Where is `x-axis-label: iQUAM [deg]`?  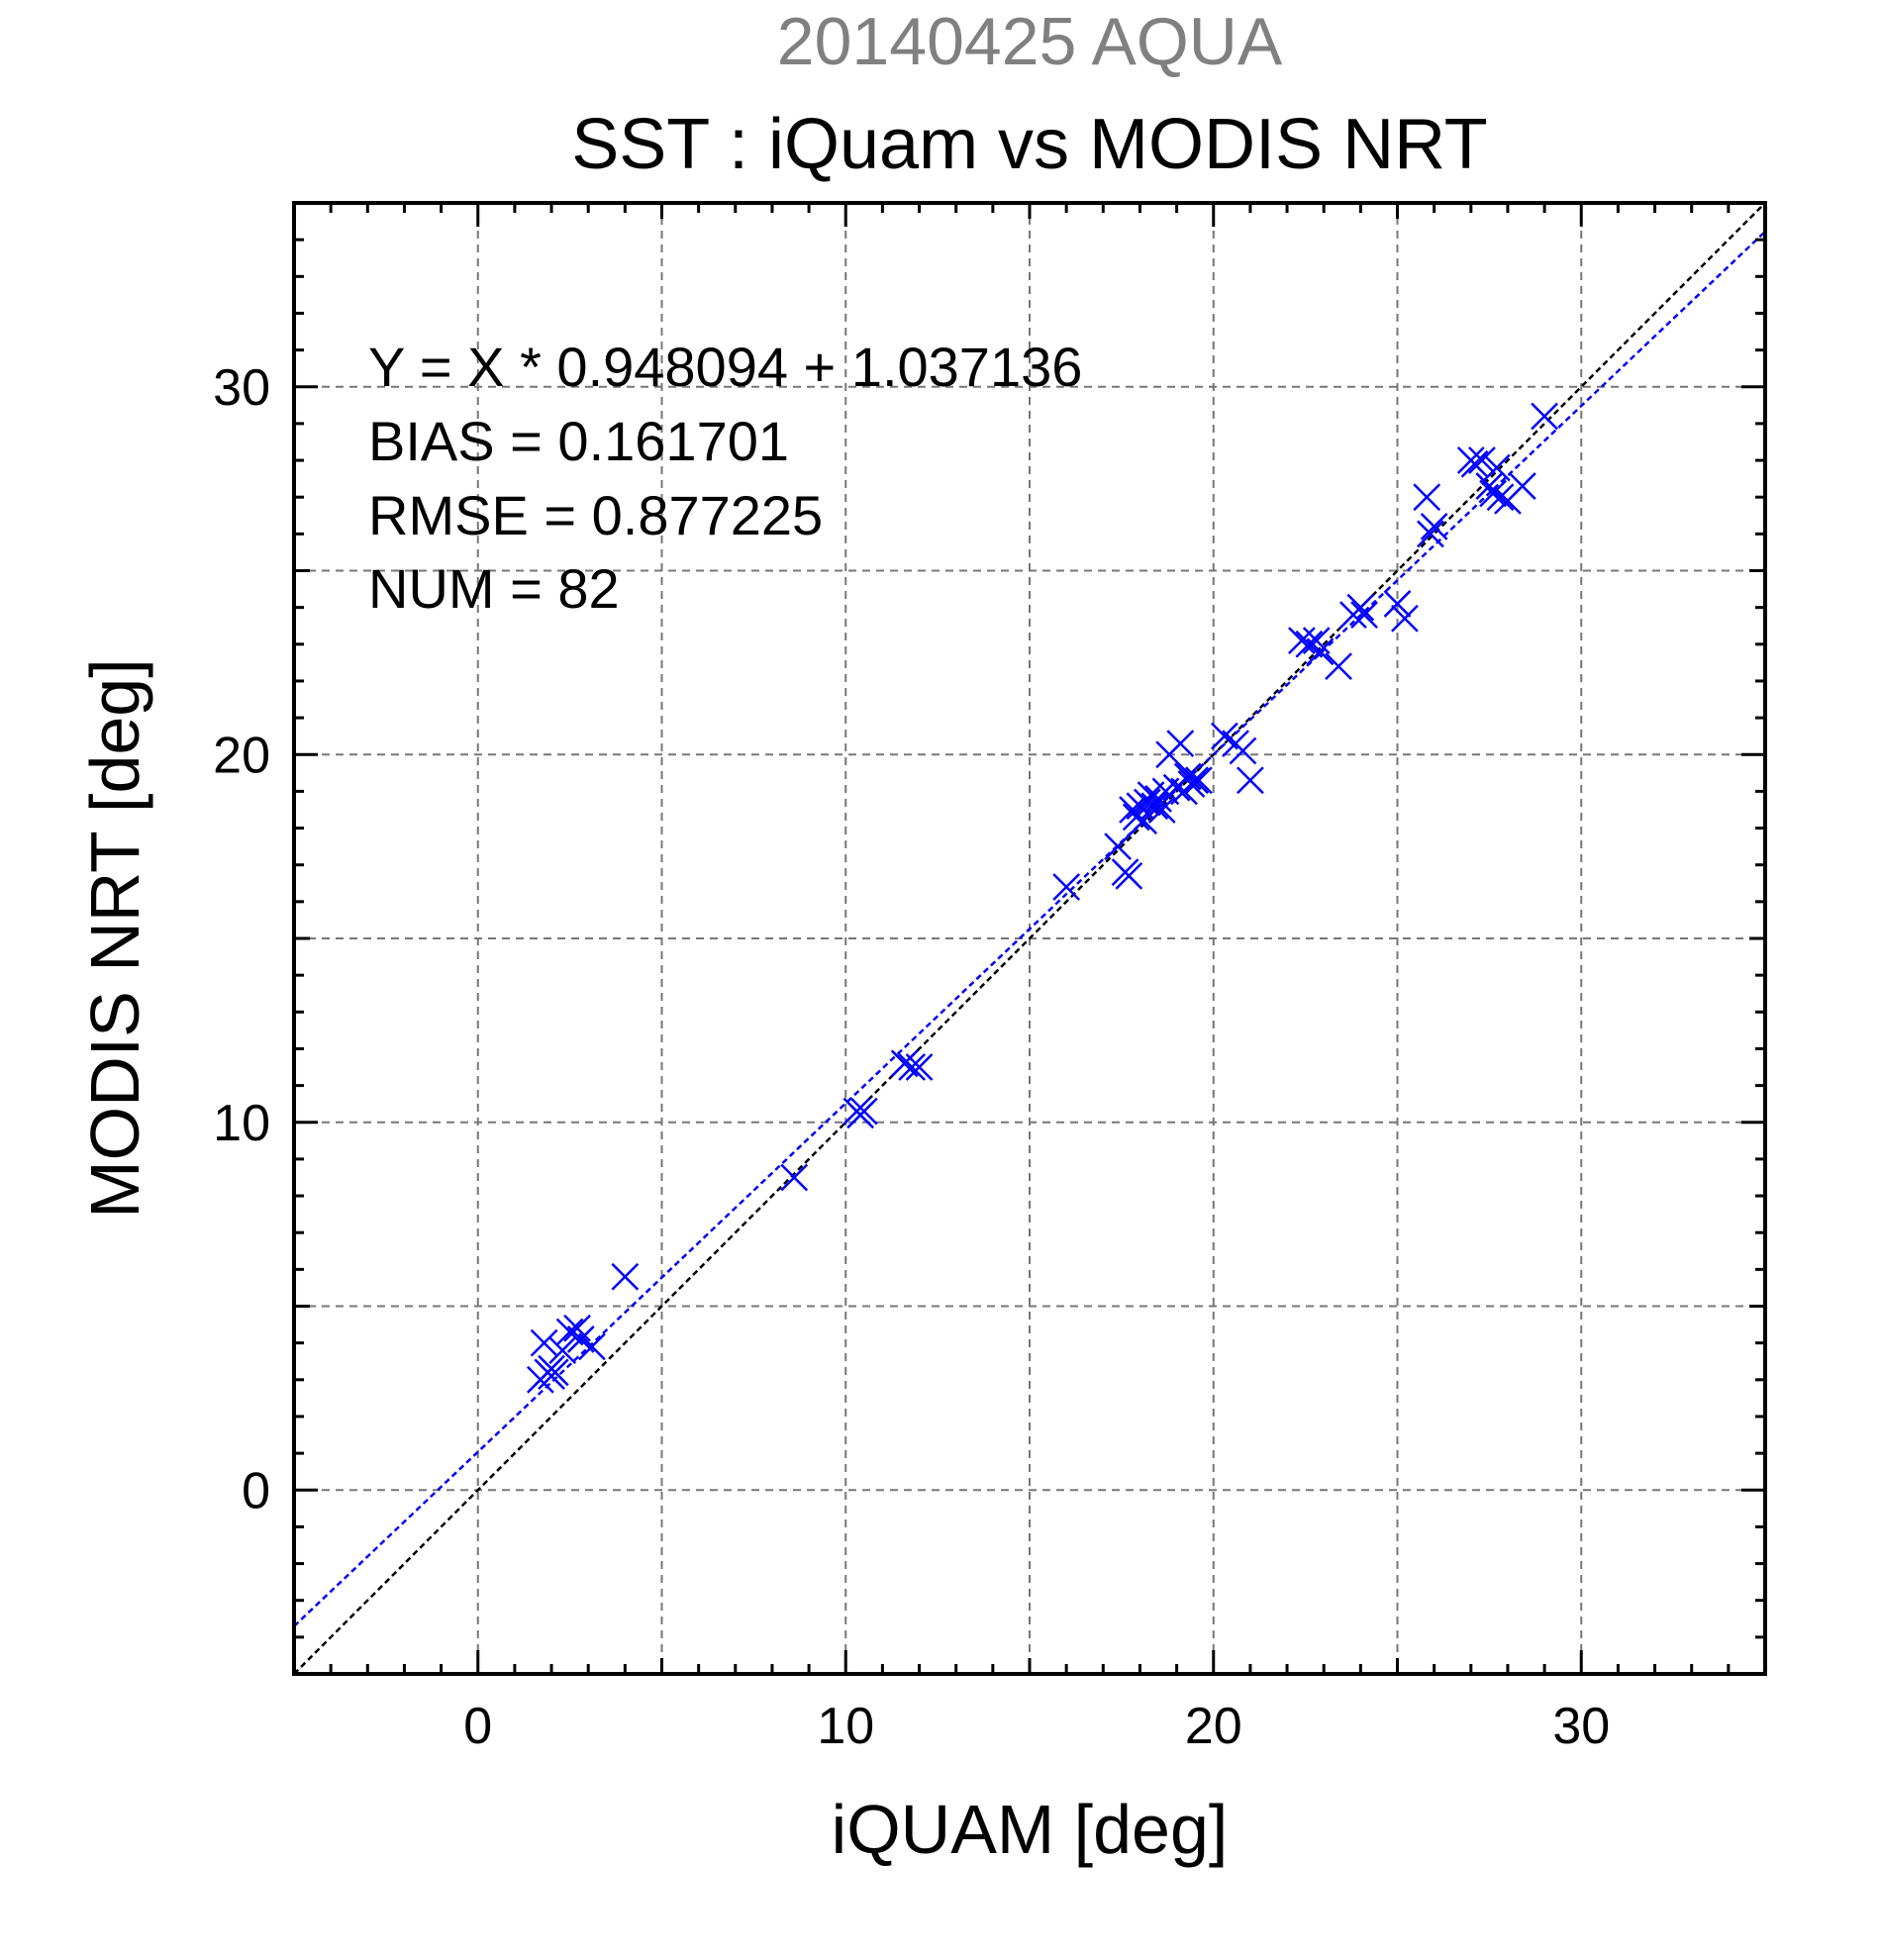 x-axis-label: iQUAM [deg] is located at coordinates (1030, 1829).